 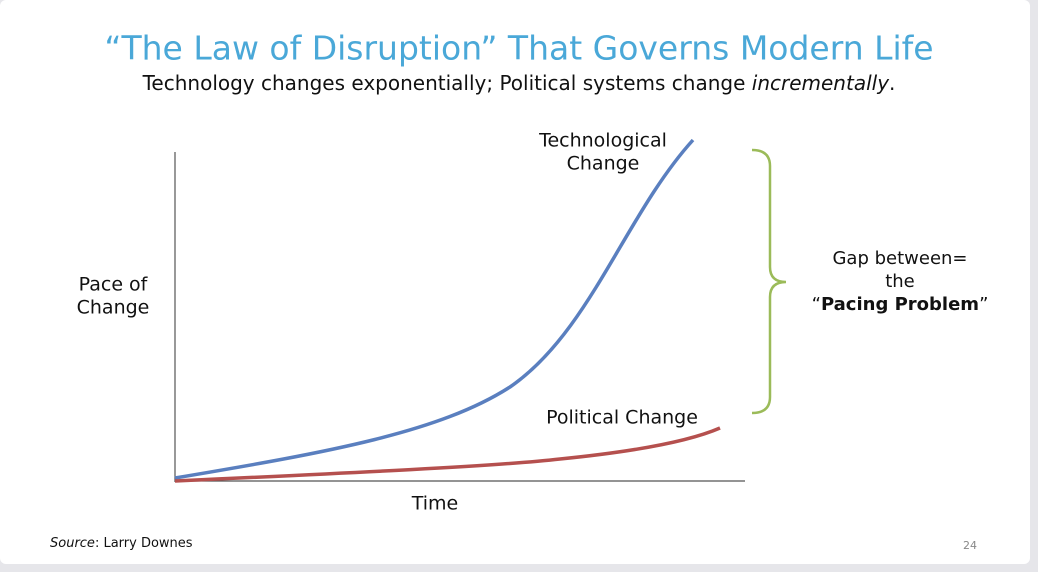 I want to click on gap-emphasis: Pacing Problem, so click(x=900, y=304).